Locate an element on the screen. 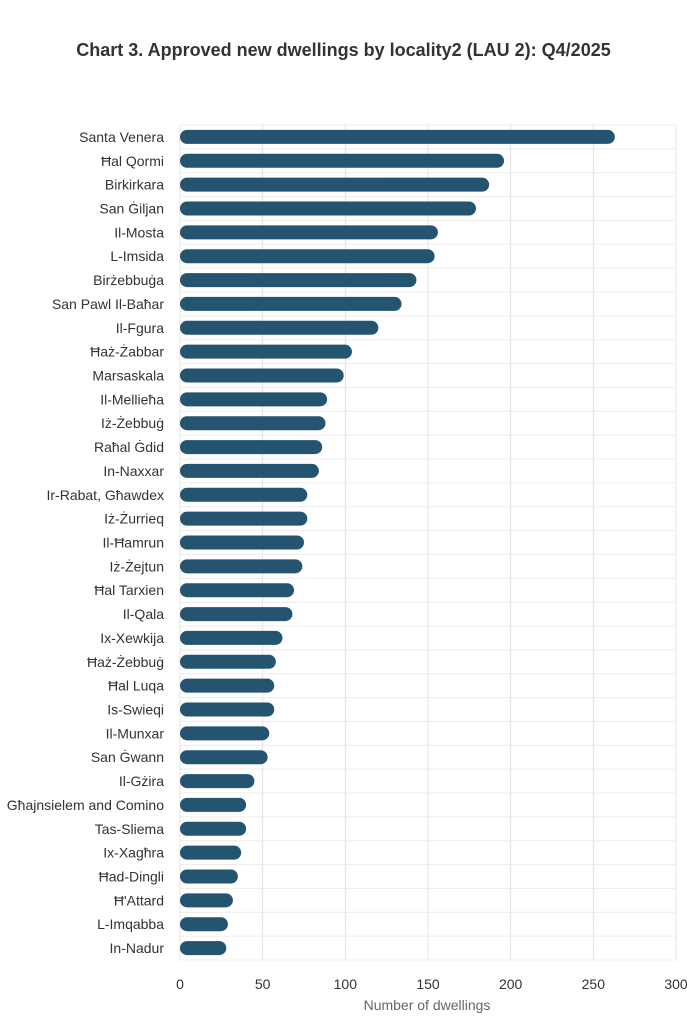  category-label: Ħaż-Żebbuġ is located at coordinates (125, 661).